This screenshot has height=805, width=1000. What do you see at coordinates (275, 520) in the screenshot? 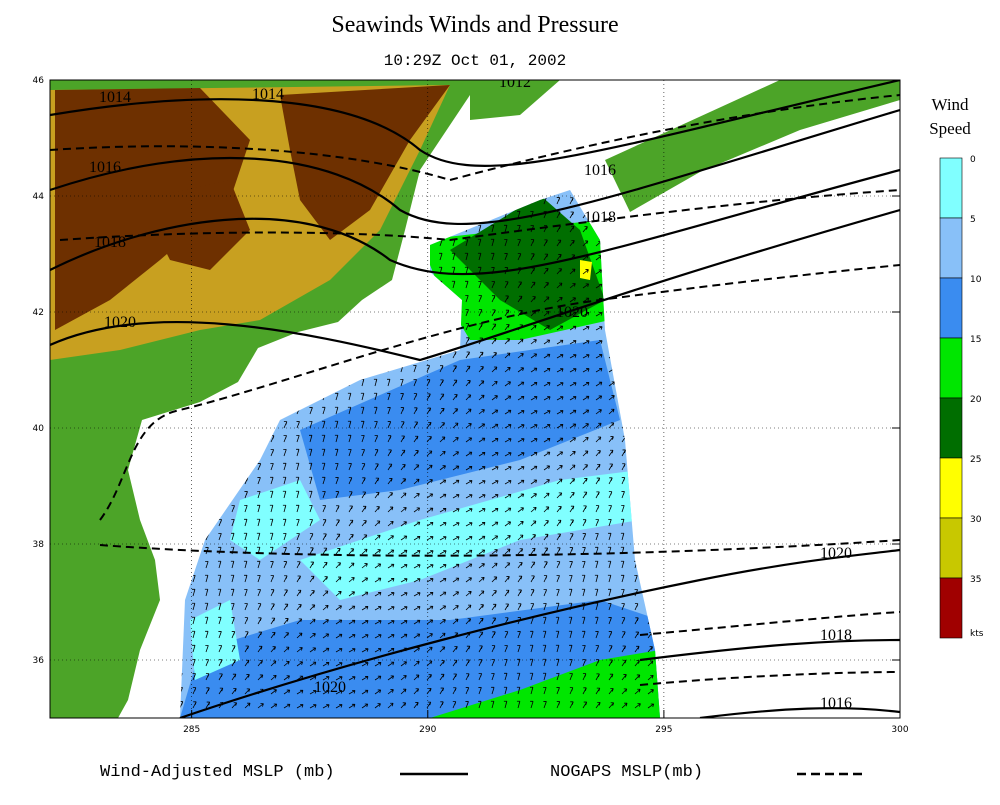
I see `wind-area` at bounding box center [275, 520].